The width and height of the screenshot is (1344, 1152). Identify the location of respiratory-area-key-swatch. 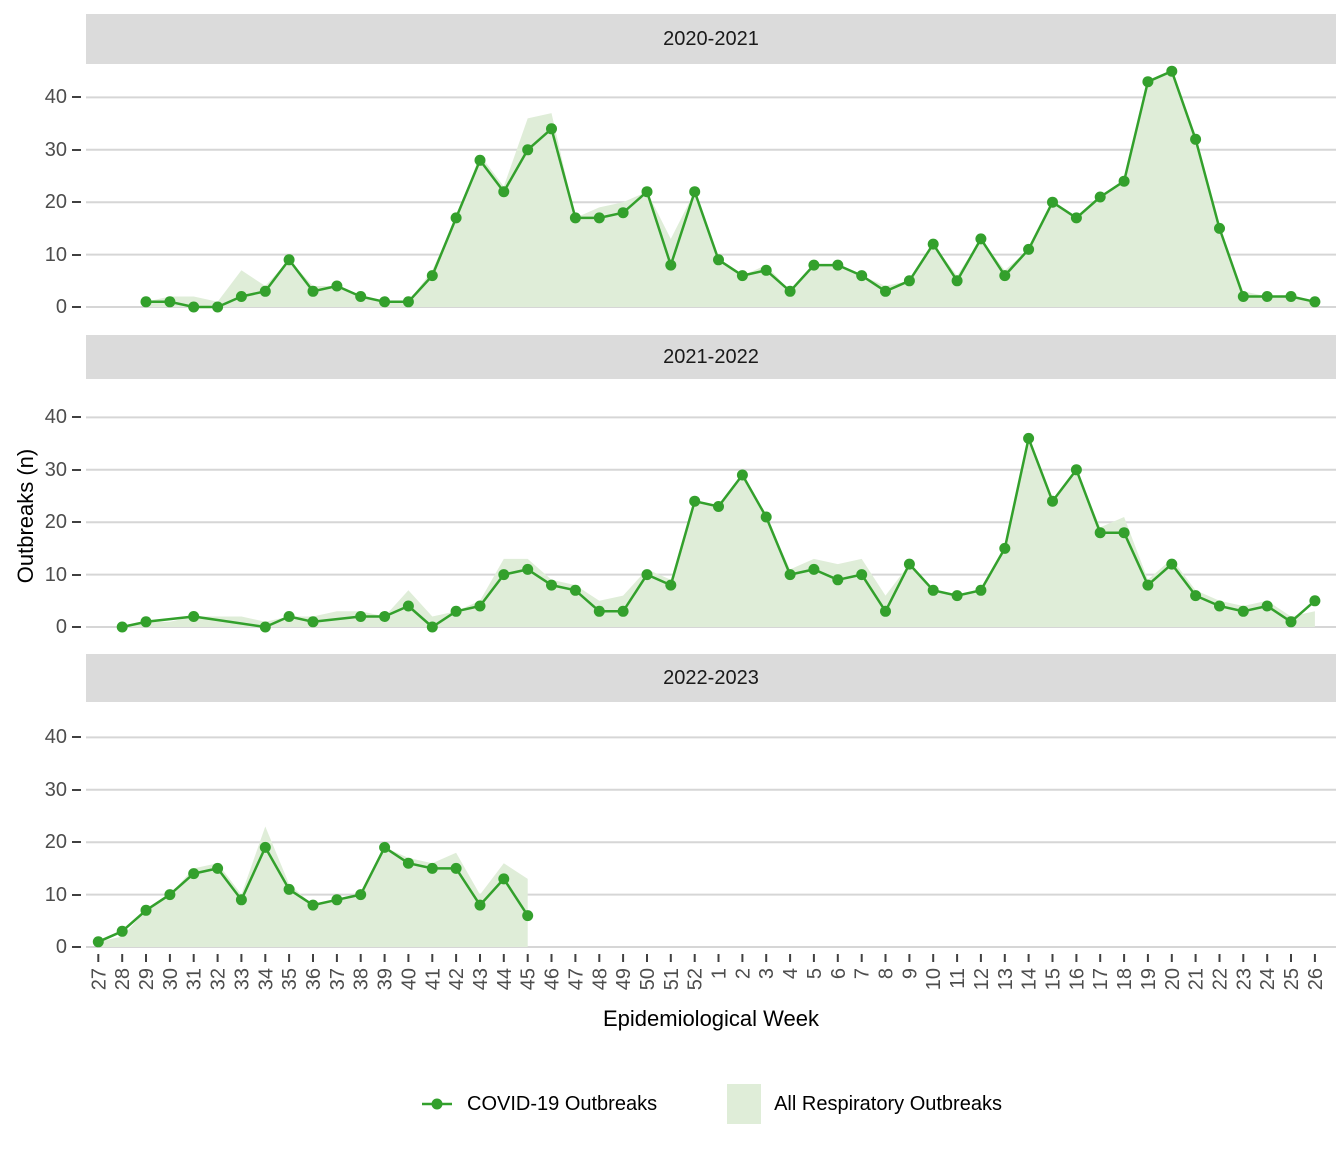
(744, 1104).